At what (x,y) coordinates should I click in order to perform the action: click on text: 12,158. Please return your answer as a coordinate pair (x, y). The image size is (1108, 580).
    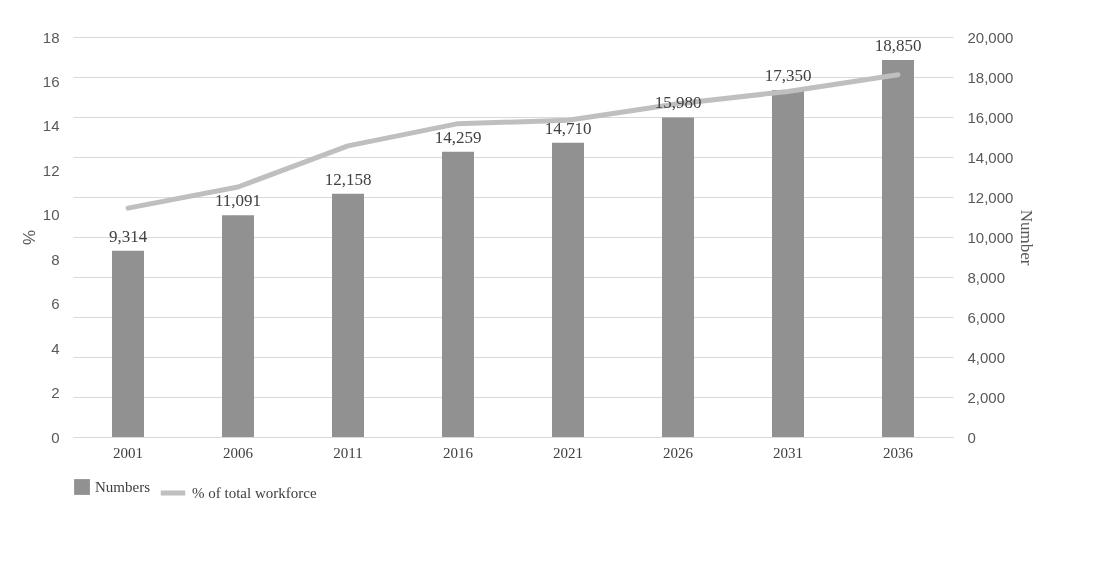
    Looking at the image, I should click on (348, 179).